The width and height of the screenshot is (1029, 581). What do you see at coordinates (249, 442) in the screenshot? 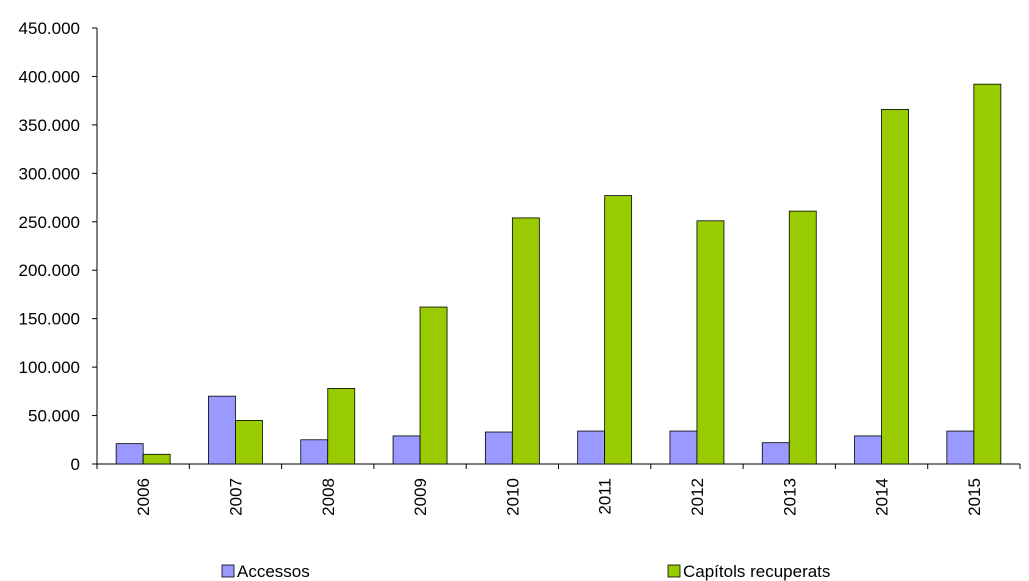
I see `bar-capitols-2007` at bounding box center [249, 442].